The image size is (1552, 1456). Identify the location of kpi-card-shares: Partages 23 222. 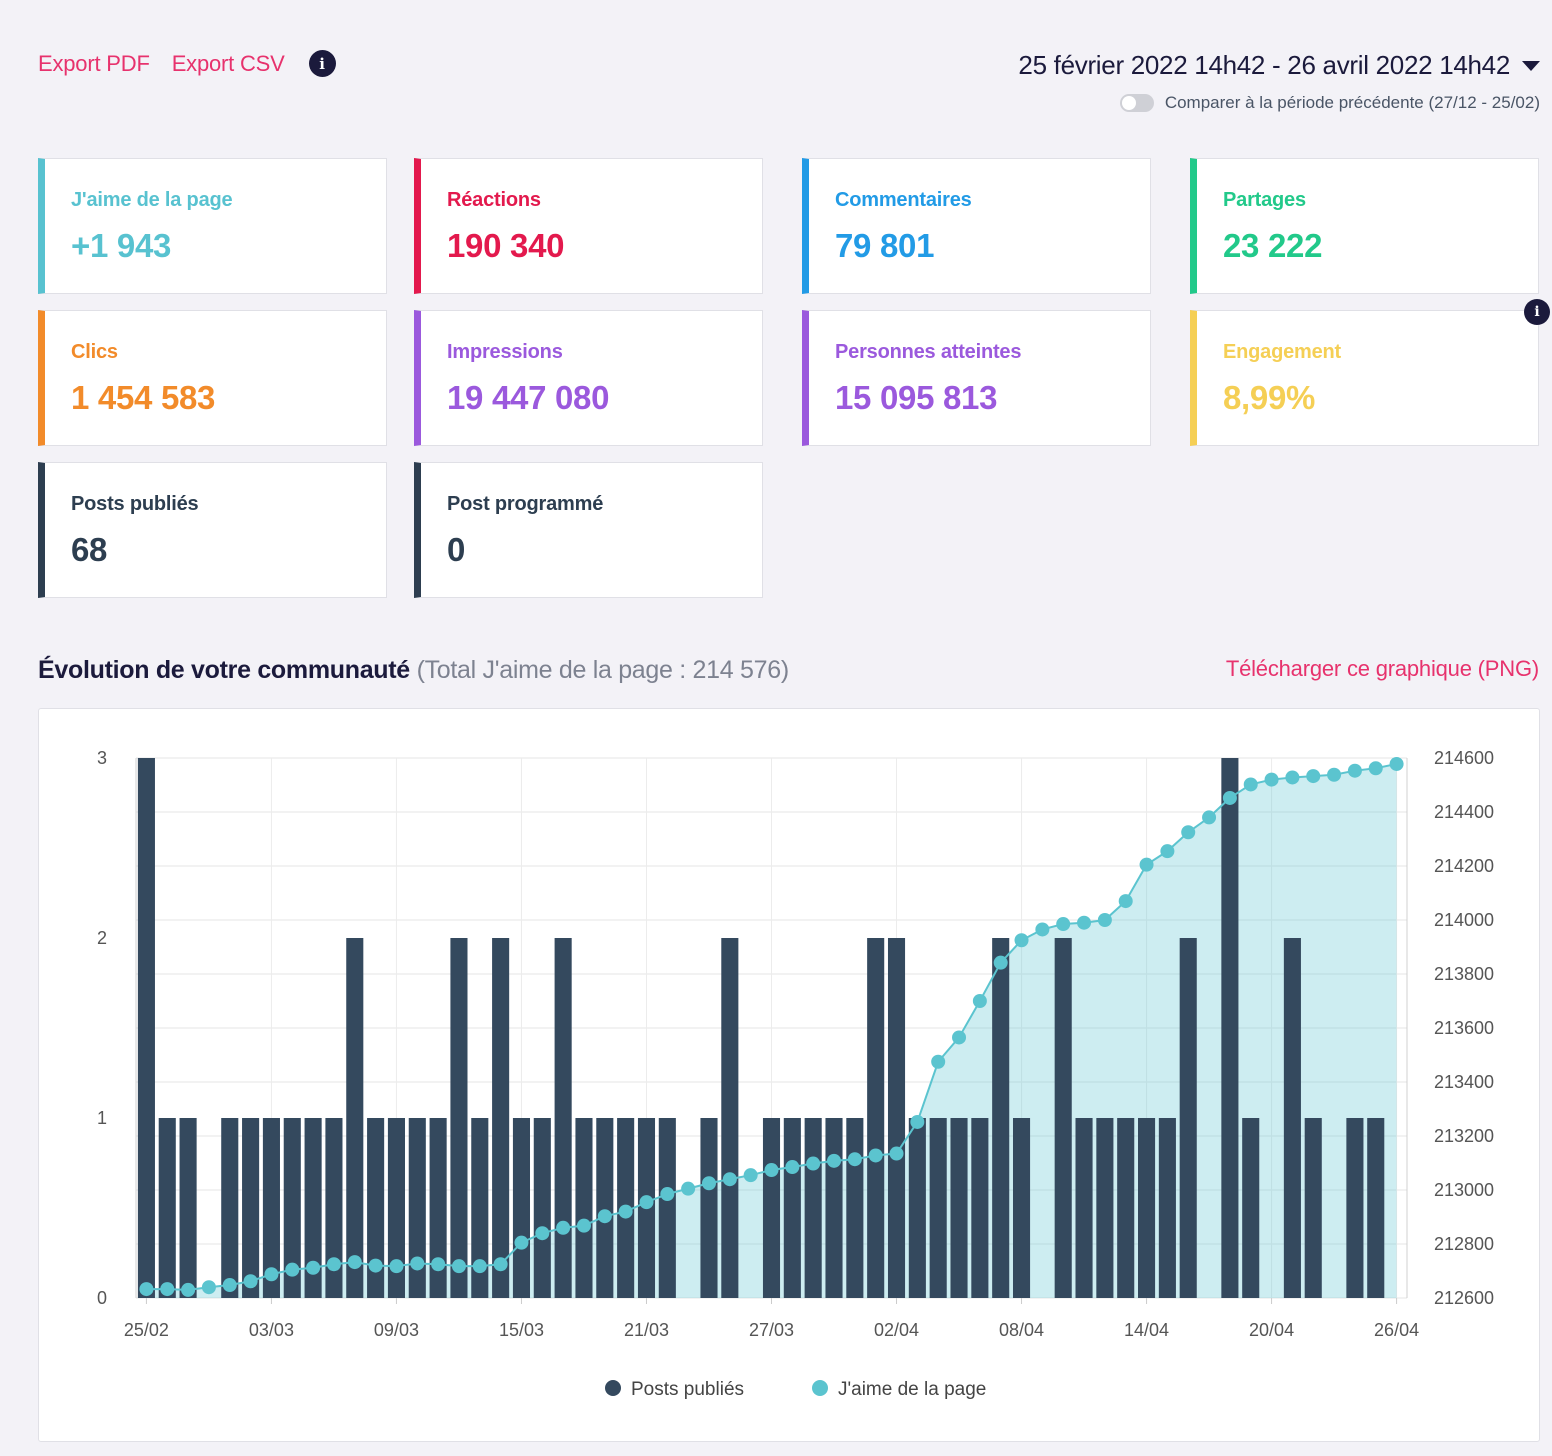
(1364, 226).